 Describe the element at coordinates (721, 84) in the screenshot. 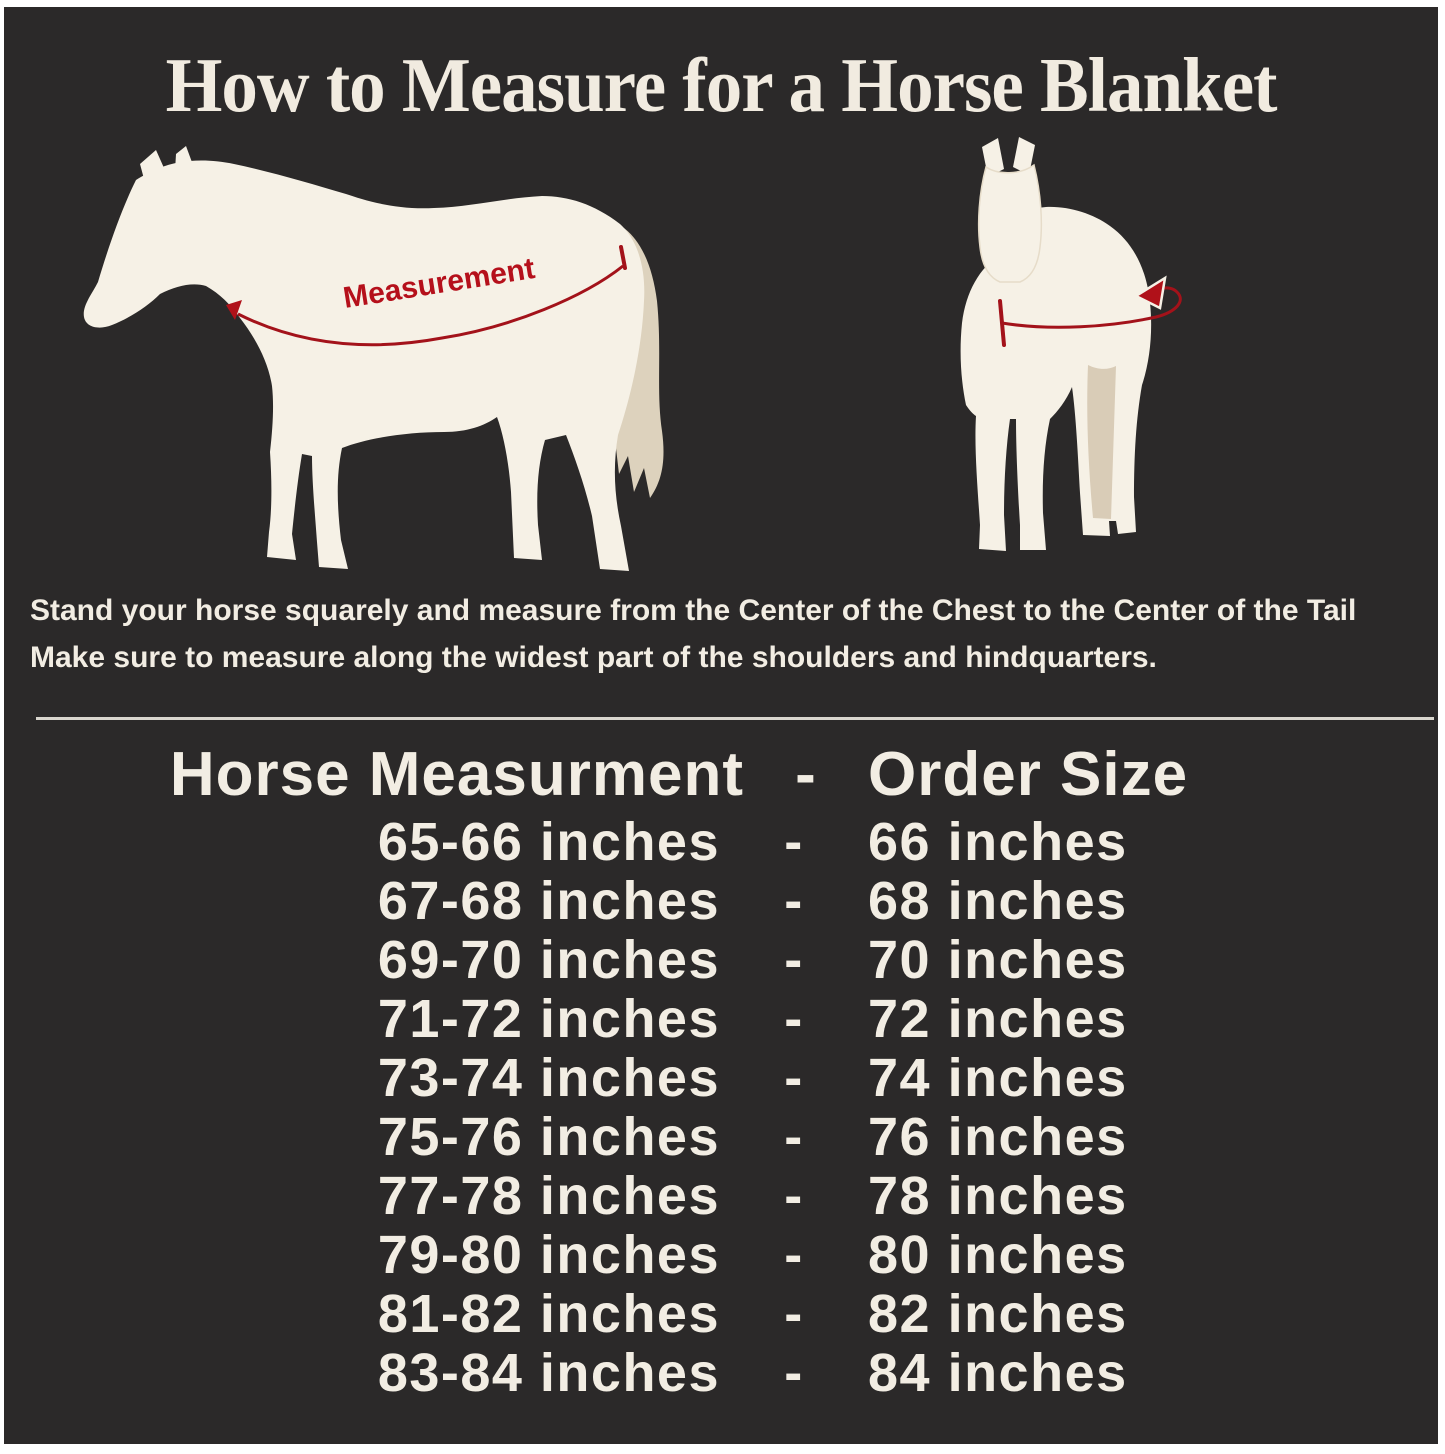

I see `page-title: How to Measure for a Horse Blanket` at that location.